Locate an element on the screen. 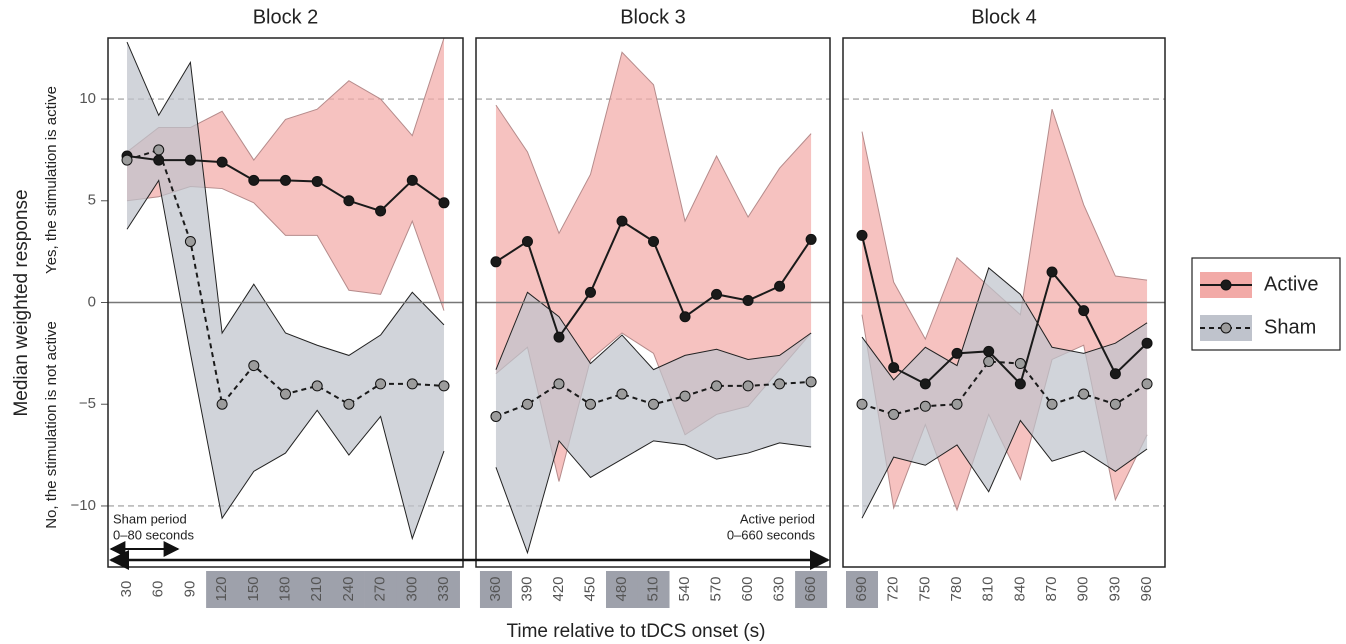 The height and width of the screenshot is (644, 1346). panel-title: Block 2 is located at coordinates (286, 17).